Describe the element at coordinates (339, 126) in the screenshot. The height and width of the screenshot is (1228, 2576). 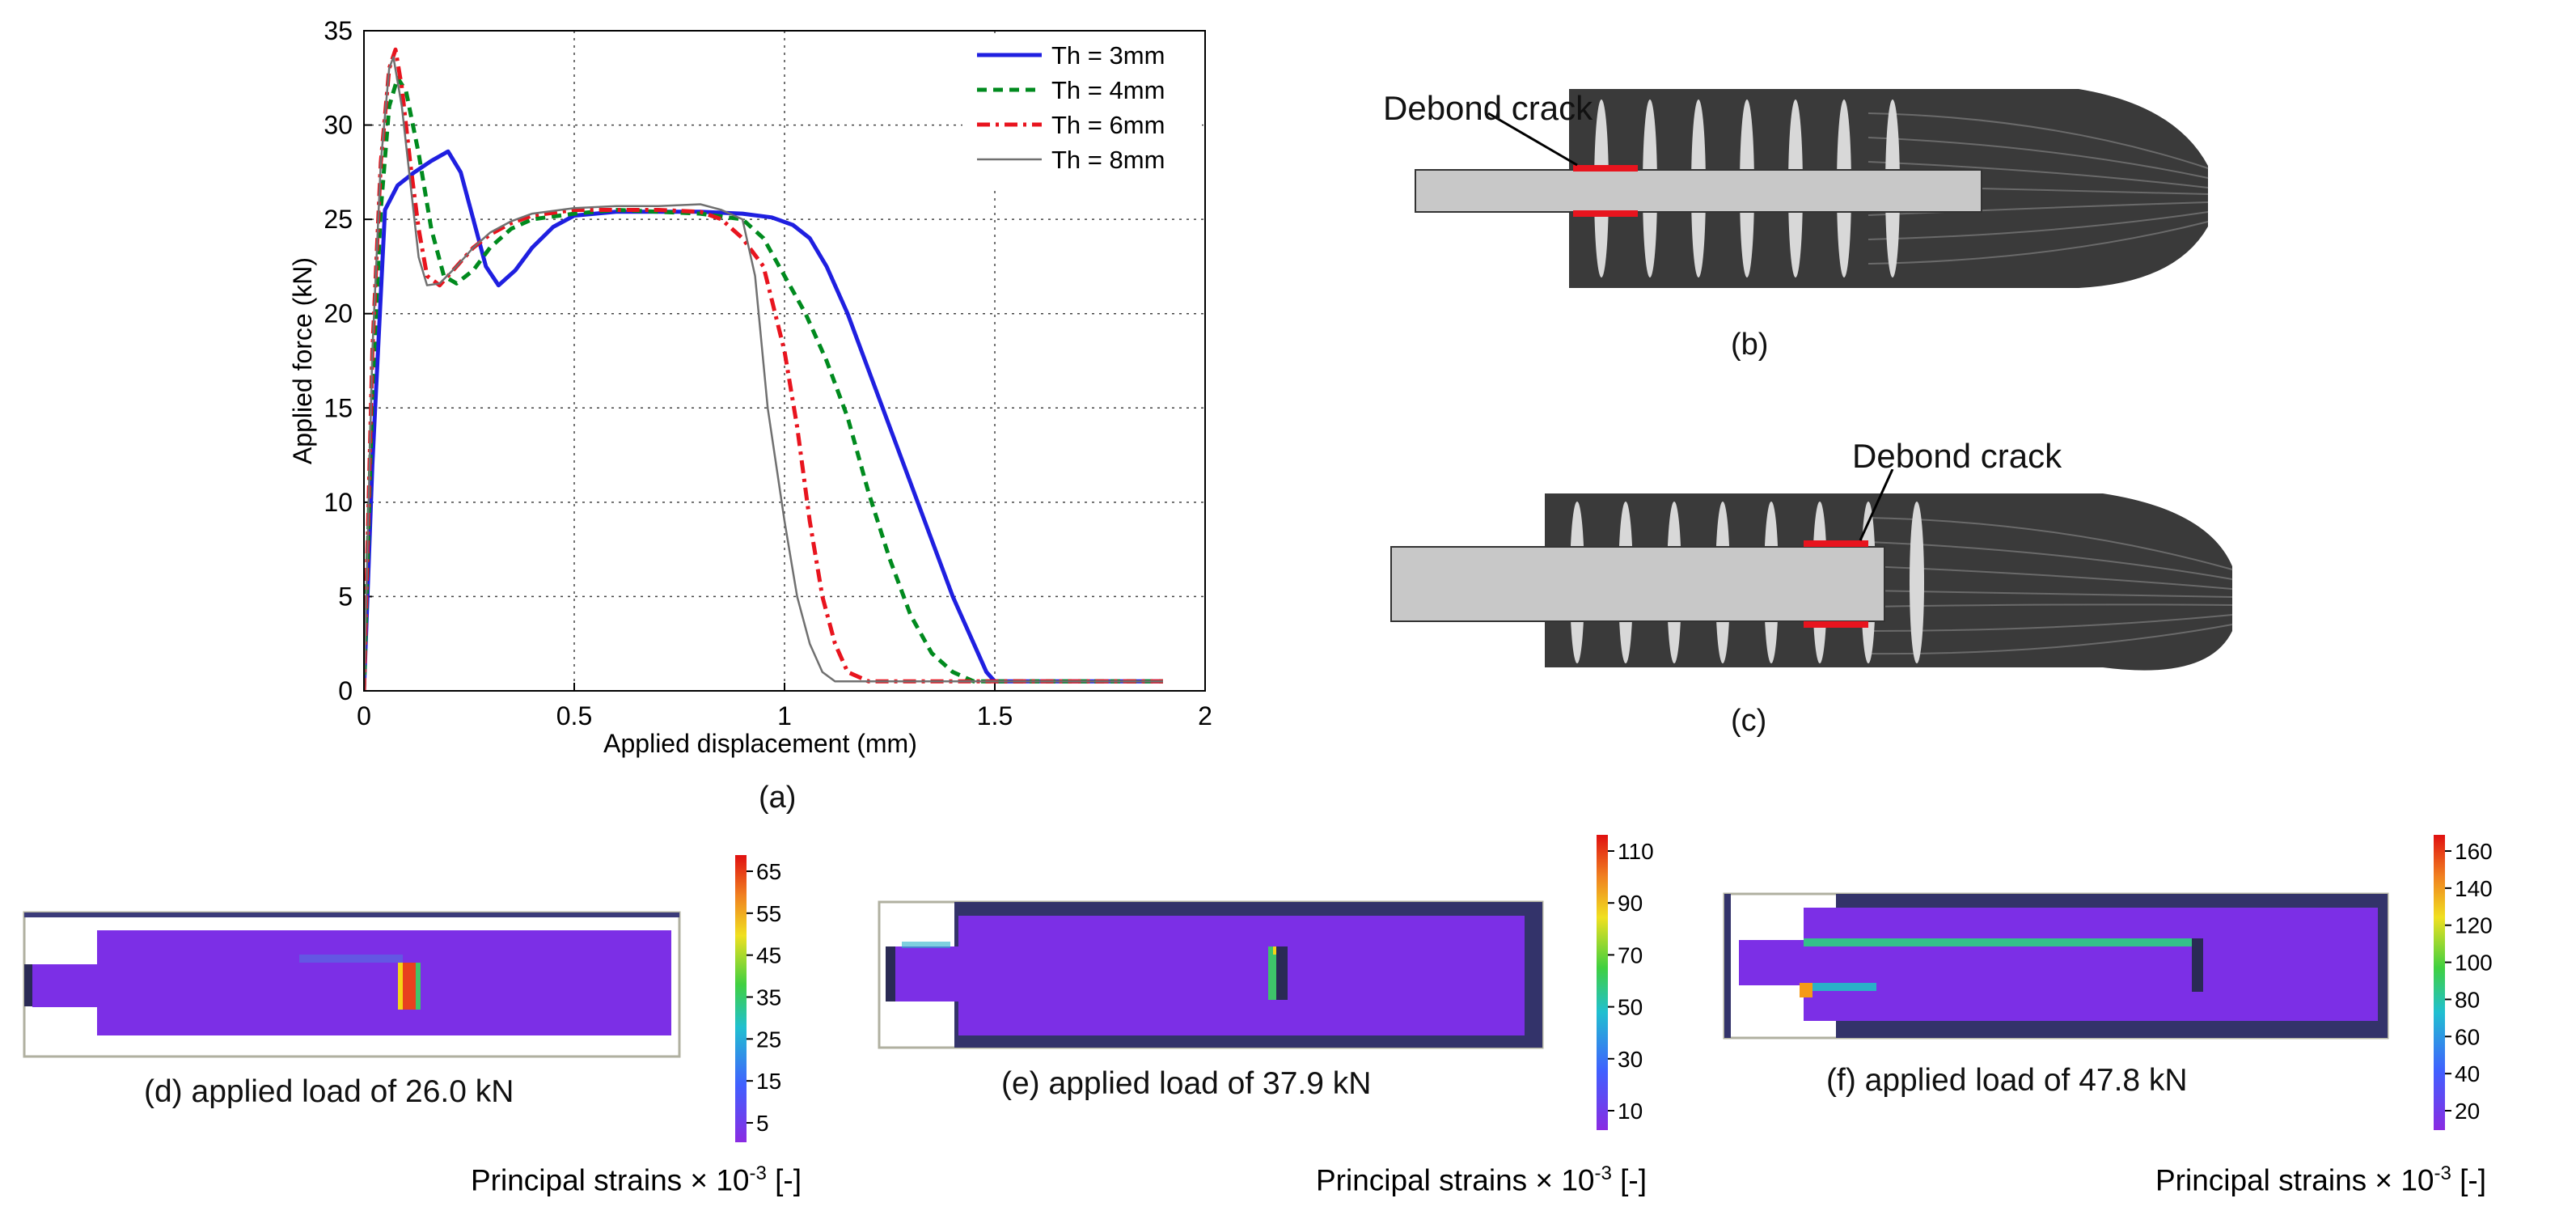
I see `y-tick-label: 30` at that location.